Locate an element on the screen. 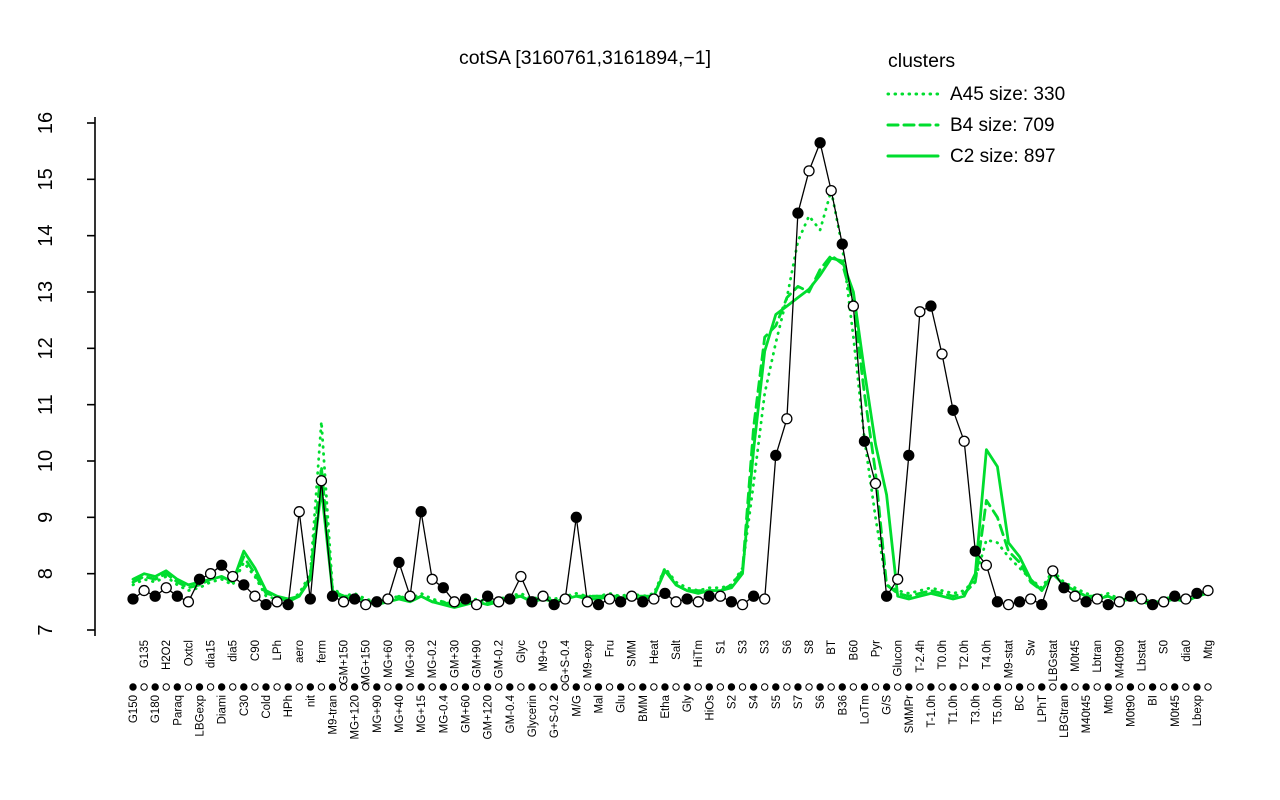 This screenshot has height=800, width=1280. legend-title: clusters is located at coordinates (921, 61).